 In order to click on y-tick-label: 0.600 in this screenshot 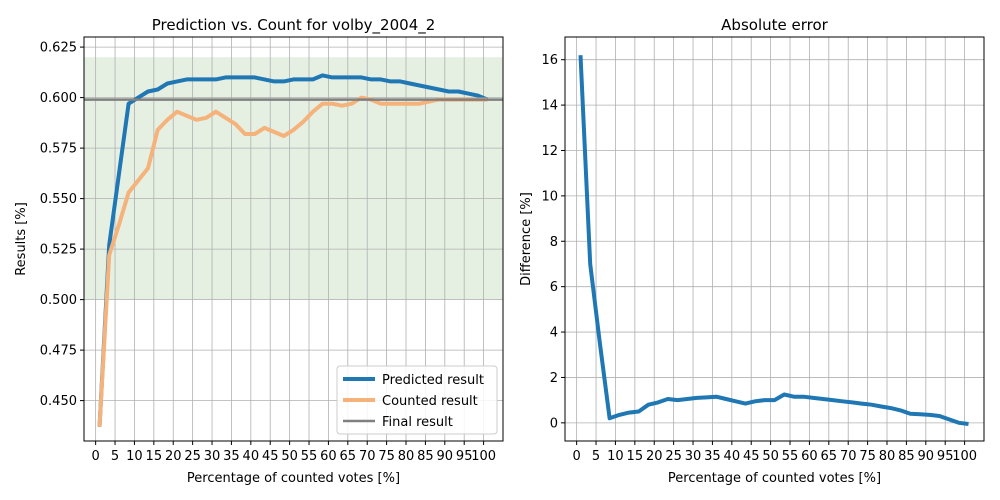, I will do `click(58, 98)`.